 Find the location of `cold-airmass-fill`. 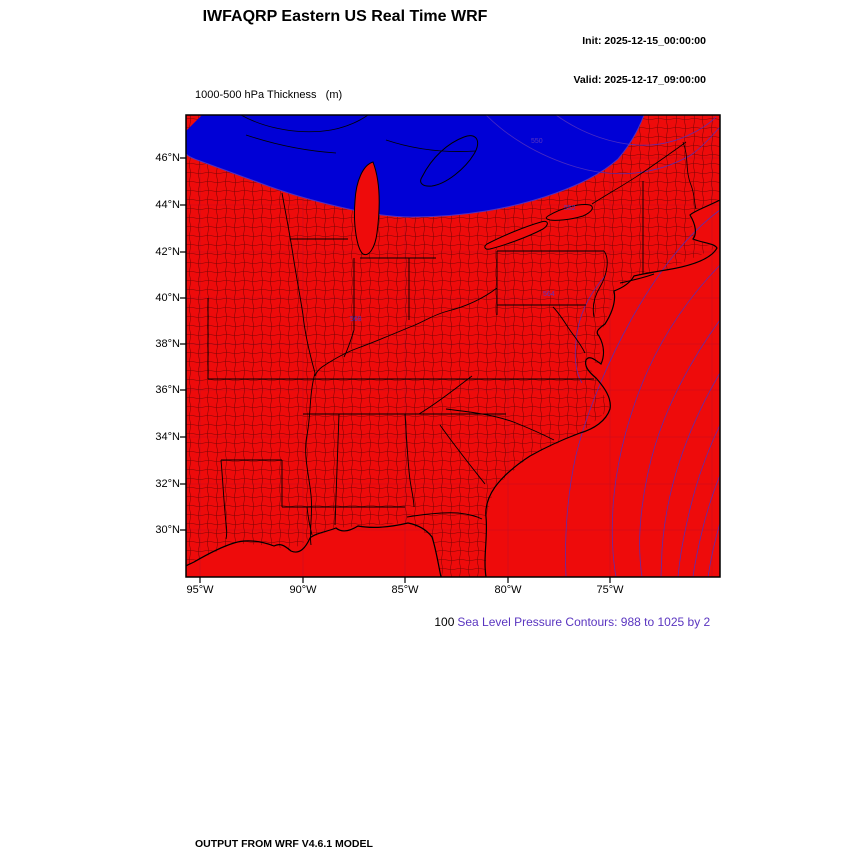

cold-airmass-fill is located at coordinates (415, 166).